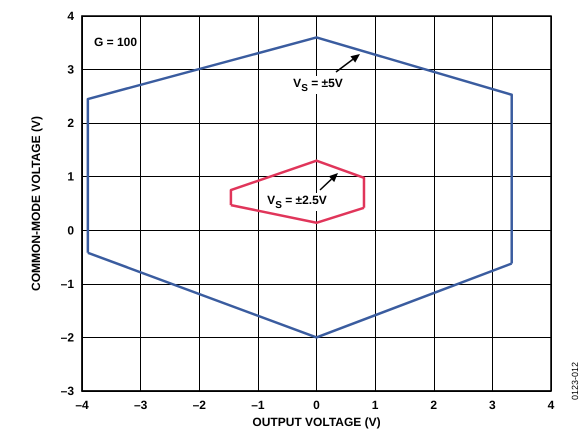  What do you see at coordinates (318, 85) in the screenshot?
I see `annotation: V$_{S}$ = ±5V` at bounding box center [318, 85].